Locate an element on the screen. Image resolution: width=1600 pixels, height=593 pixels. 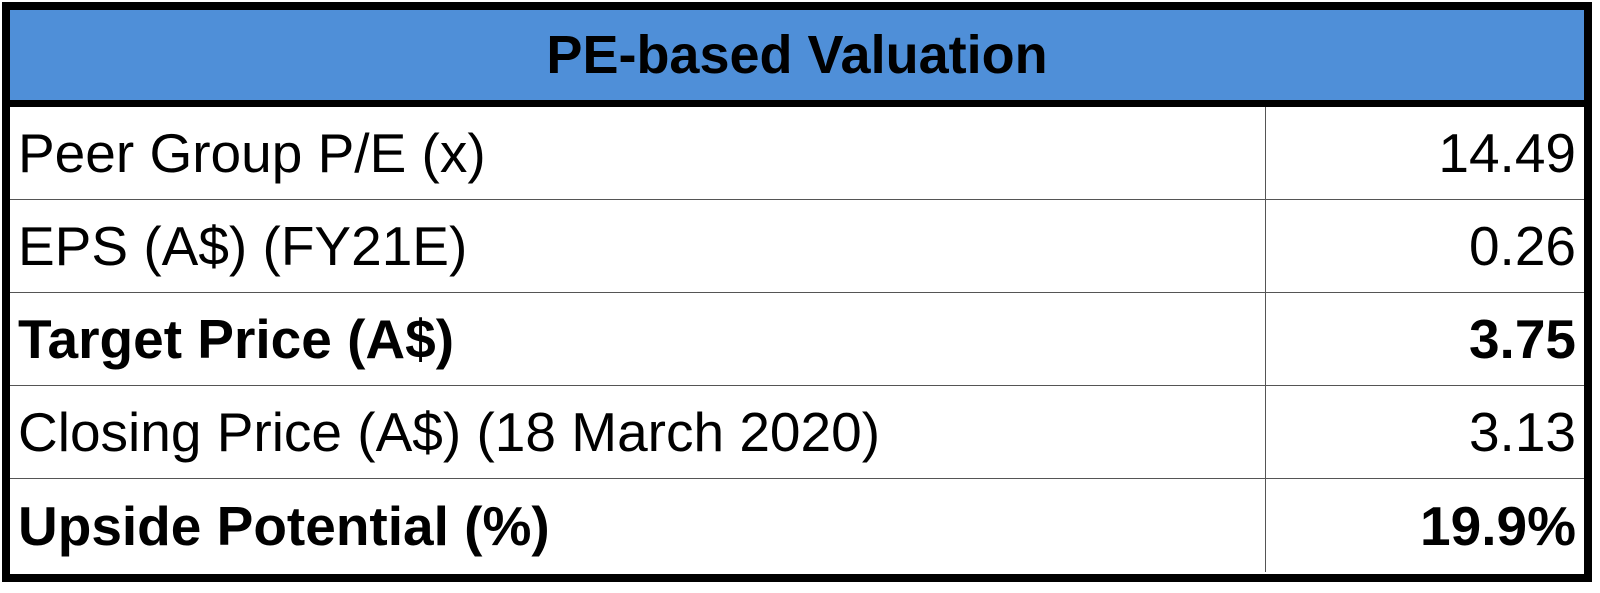
row-label: Upside Potential (%) is located at coordinates (638, 525).